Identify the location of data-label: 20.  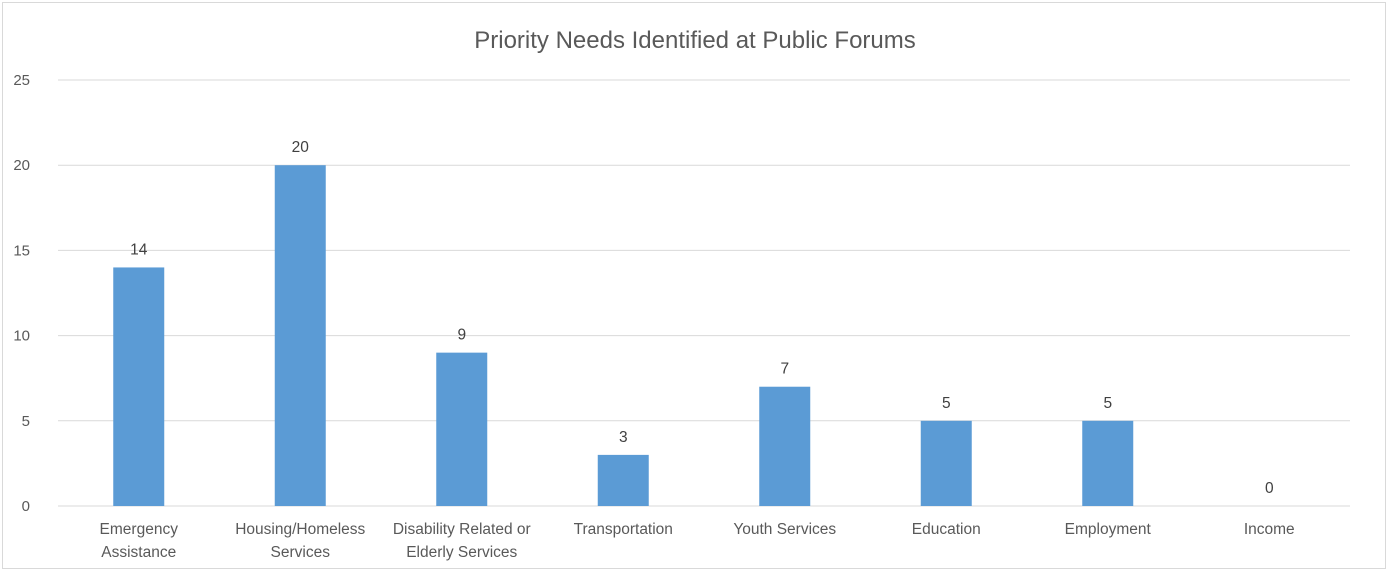
(301, 147).